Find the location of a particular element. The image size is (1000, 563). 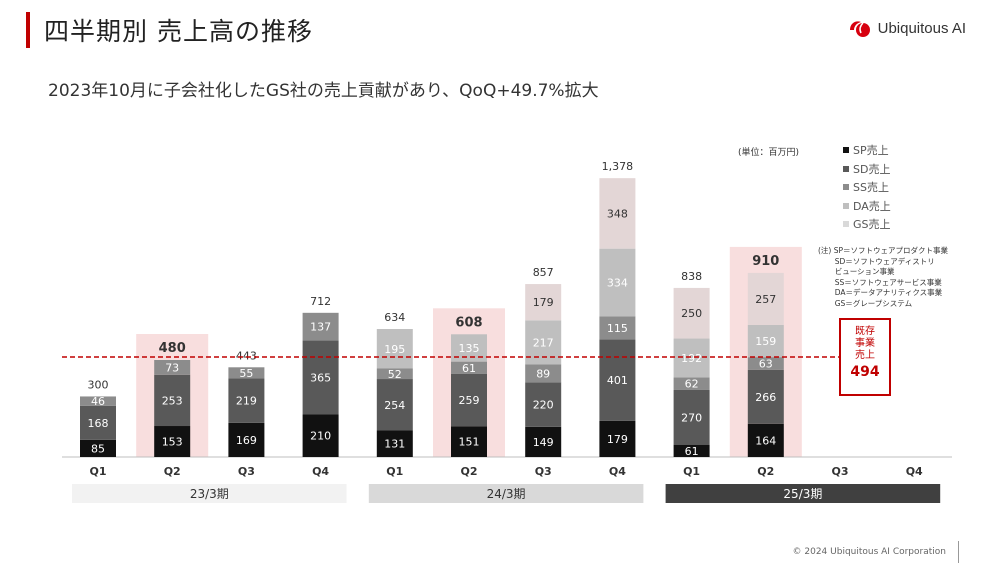

logo-icon is located at coordinates (859, 29).